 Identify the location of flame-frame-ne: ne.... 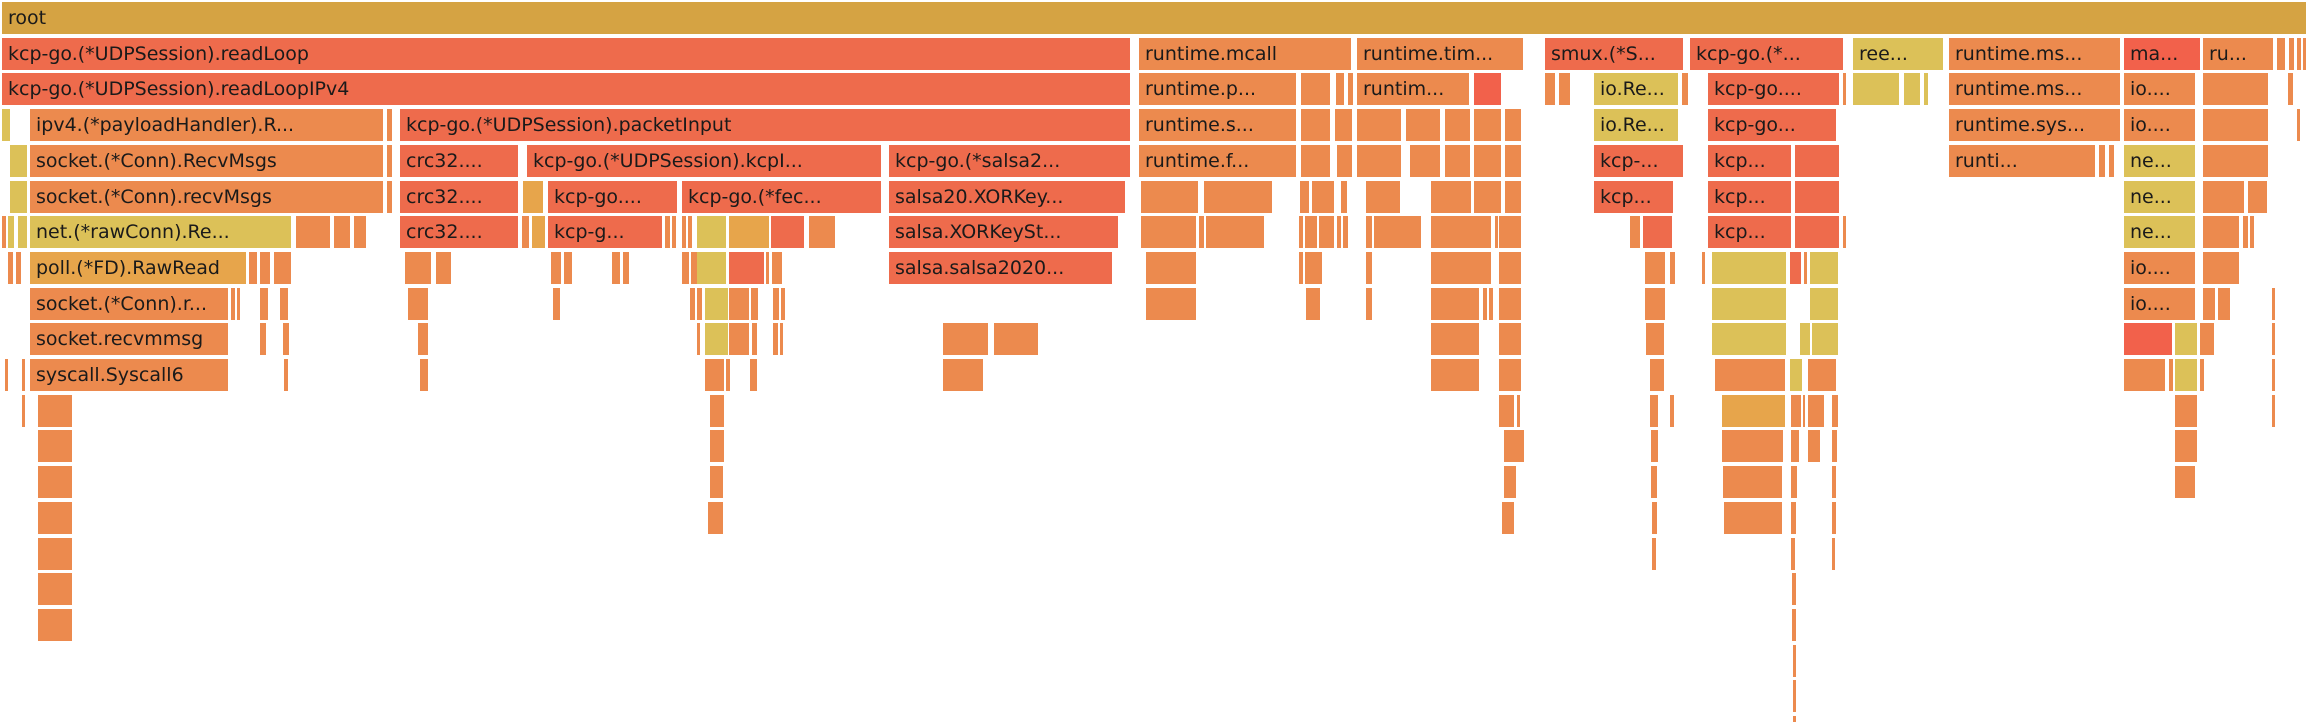
(2159, 232).